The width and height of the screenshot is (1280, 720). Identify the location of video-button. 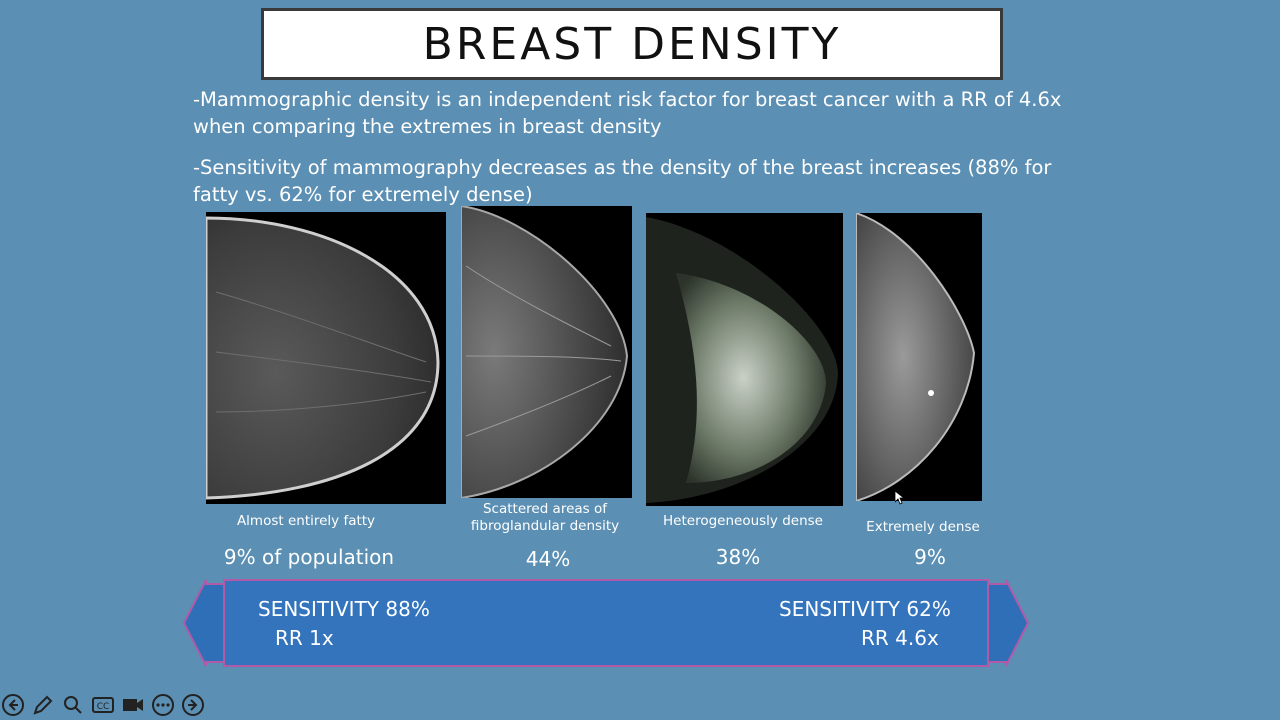
(133, 705).